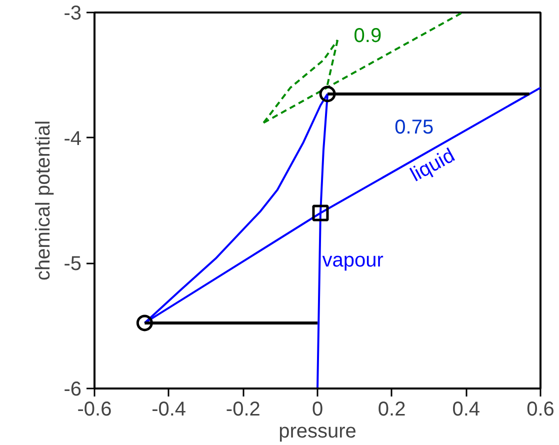 The image size is (559, 445). What do you see at coordinates (243, 409) in the screenshot?
I see `x-tick-label: -0.2` at bounding box center [243, 409].